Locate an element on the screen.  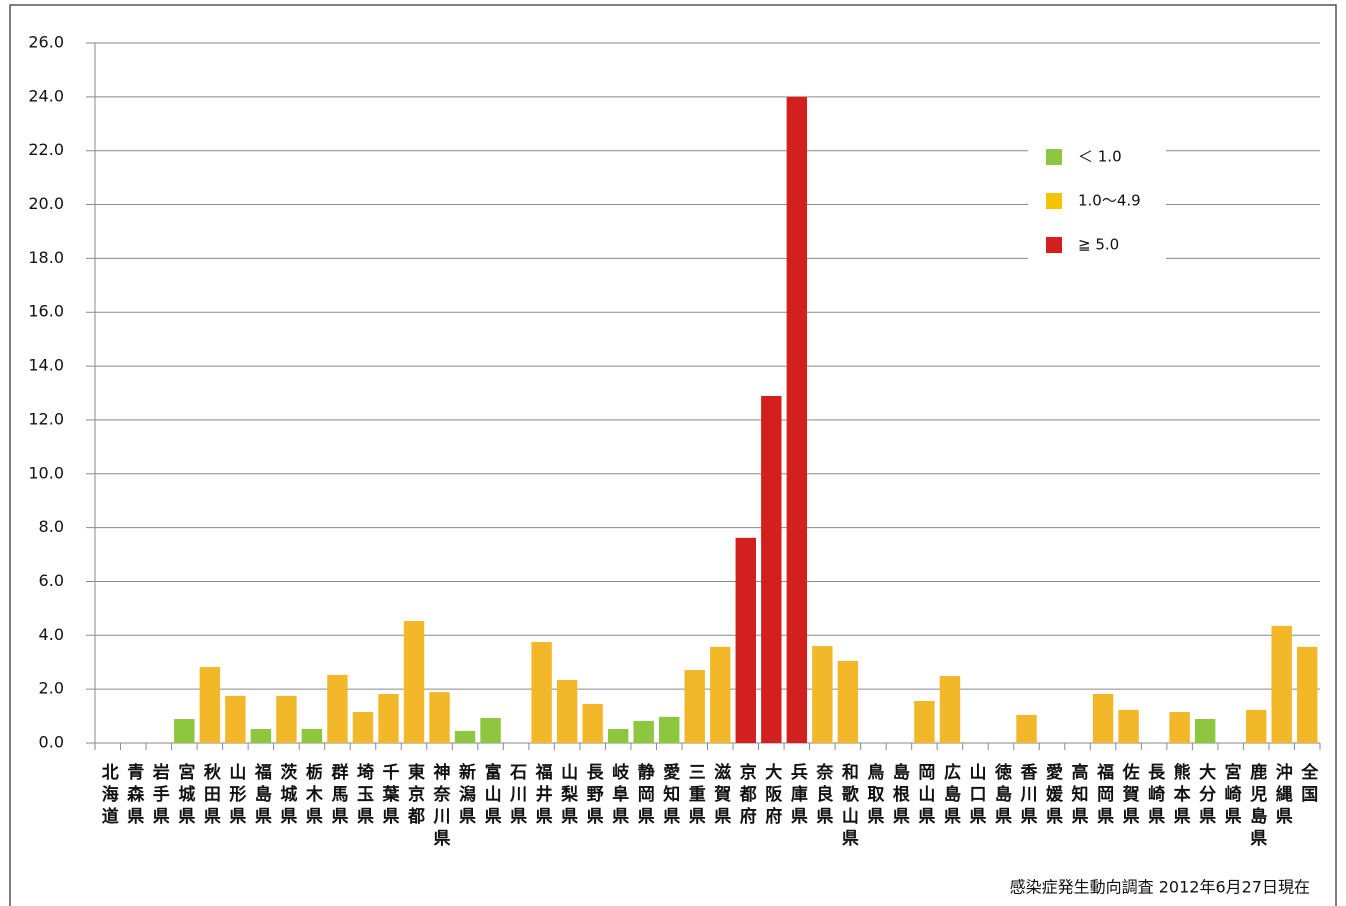
x-tick-label: 福岡県 is located at coordinates (1104, 795).